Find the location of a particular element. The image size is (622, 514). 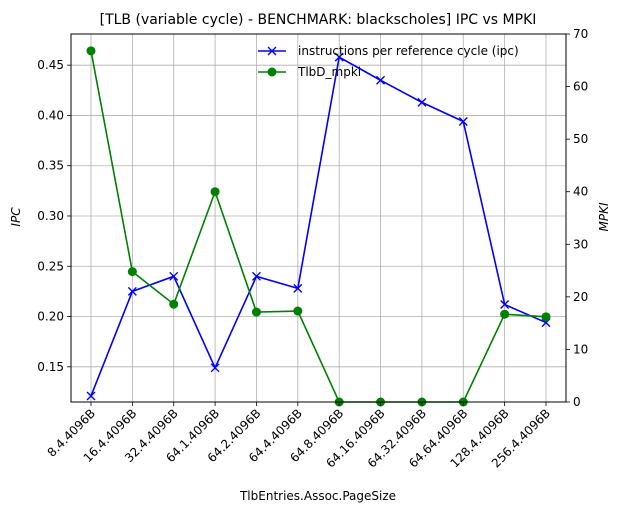

y-axis-right-label: MPKI is located at coordinates (604, 216).